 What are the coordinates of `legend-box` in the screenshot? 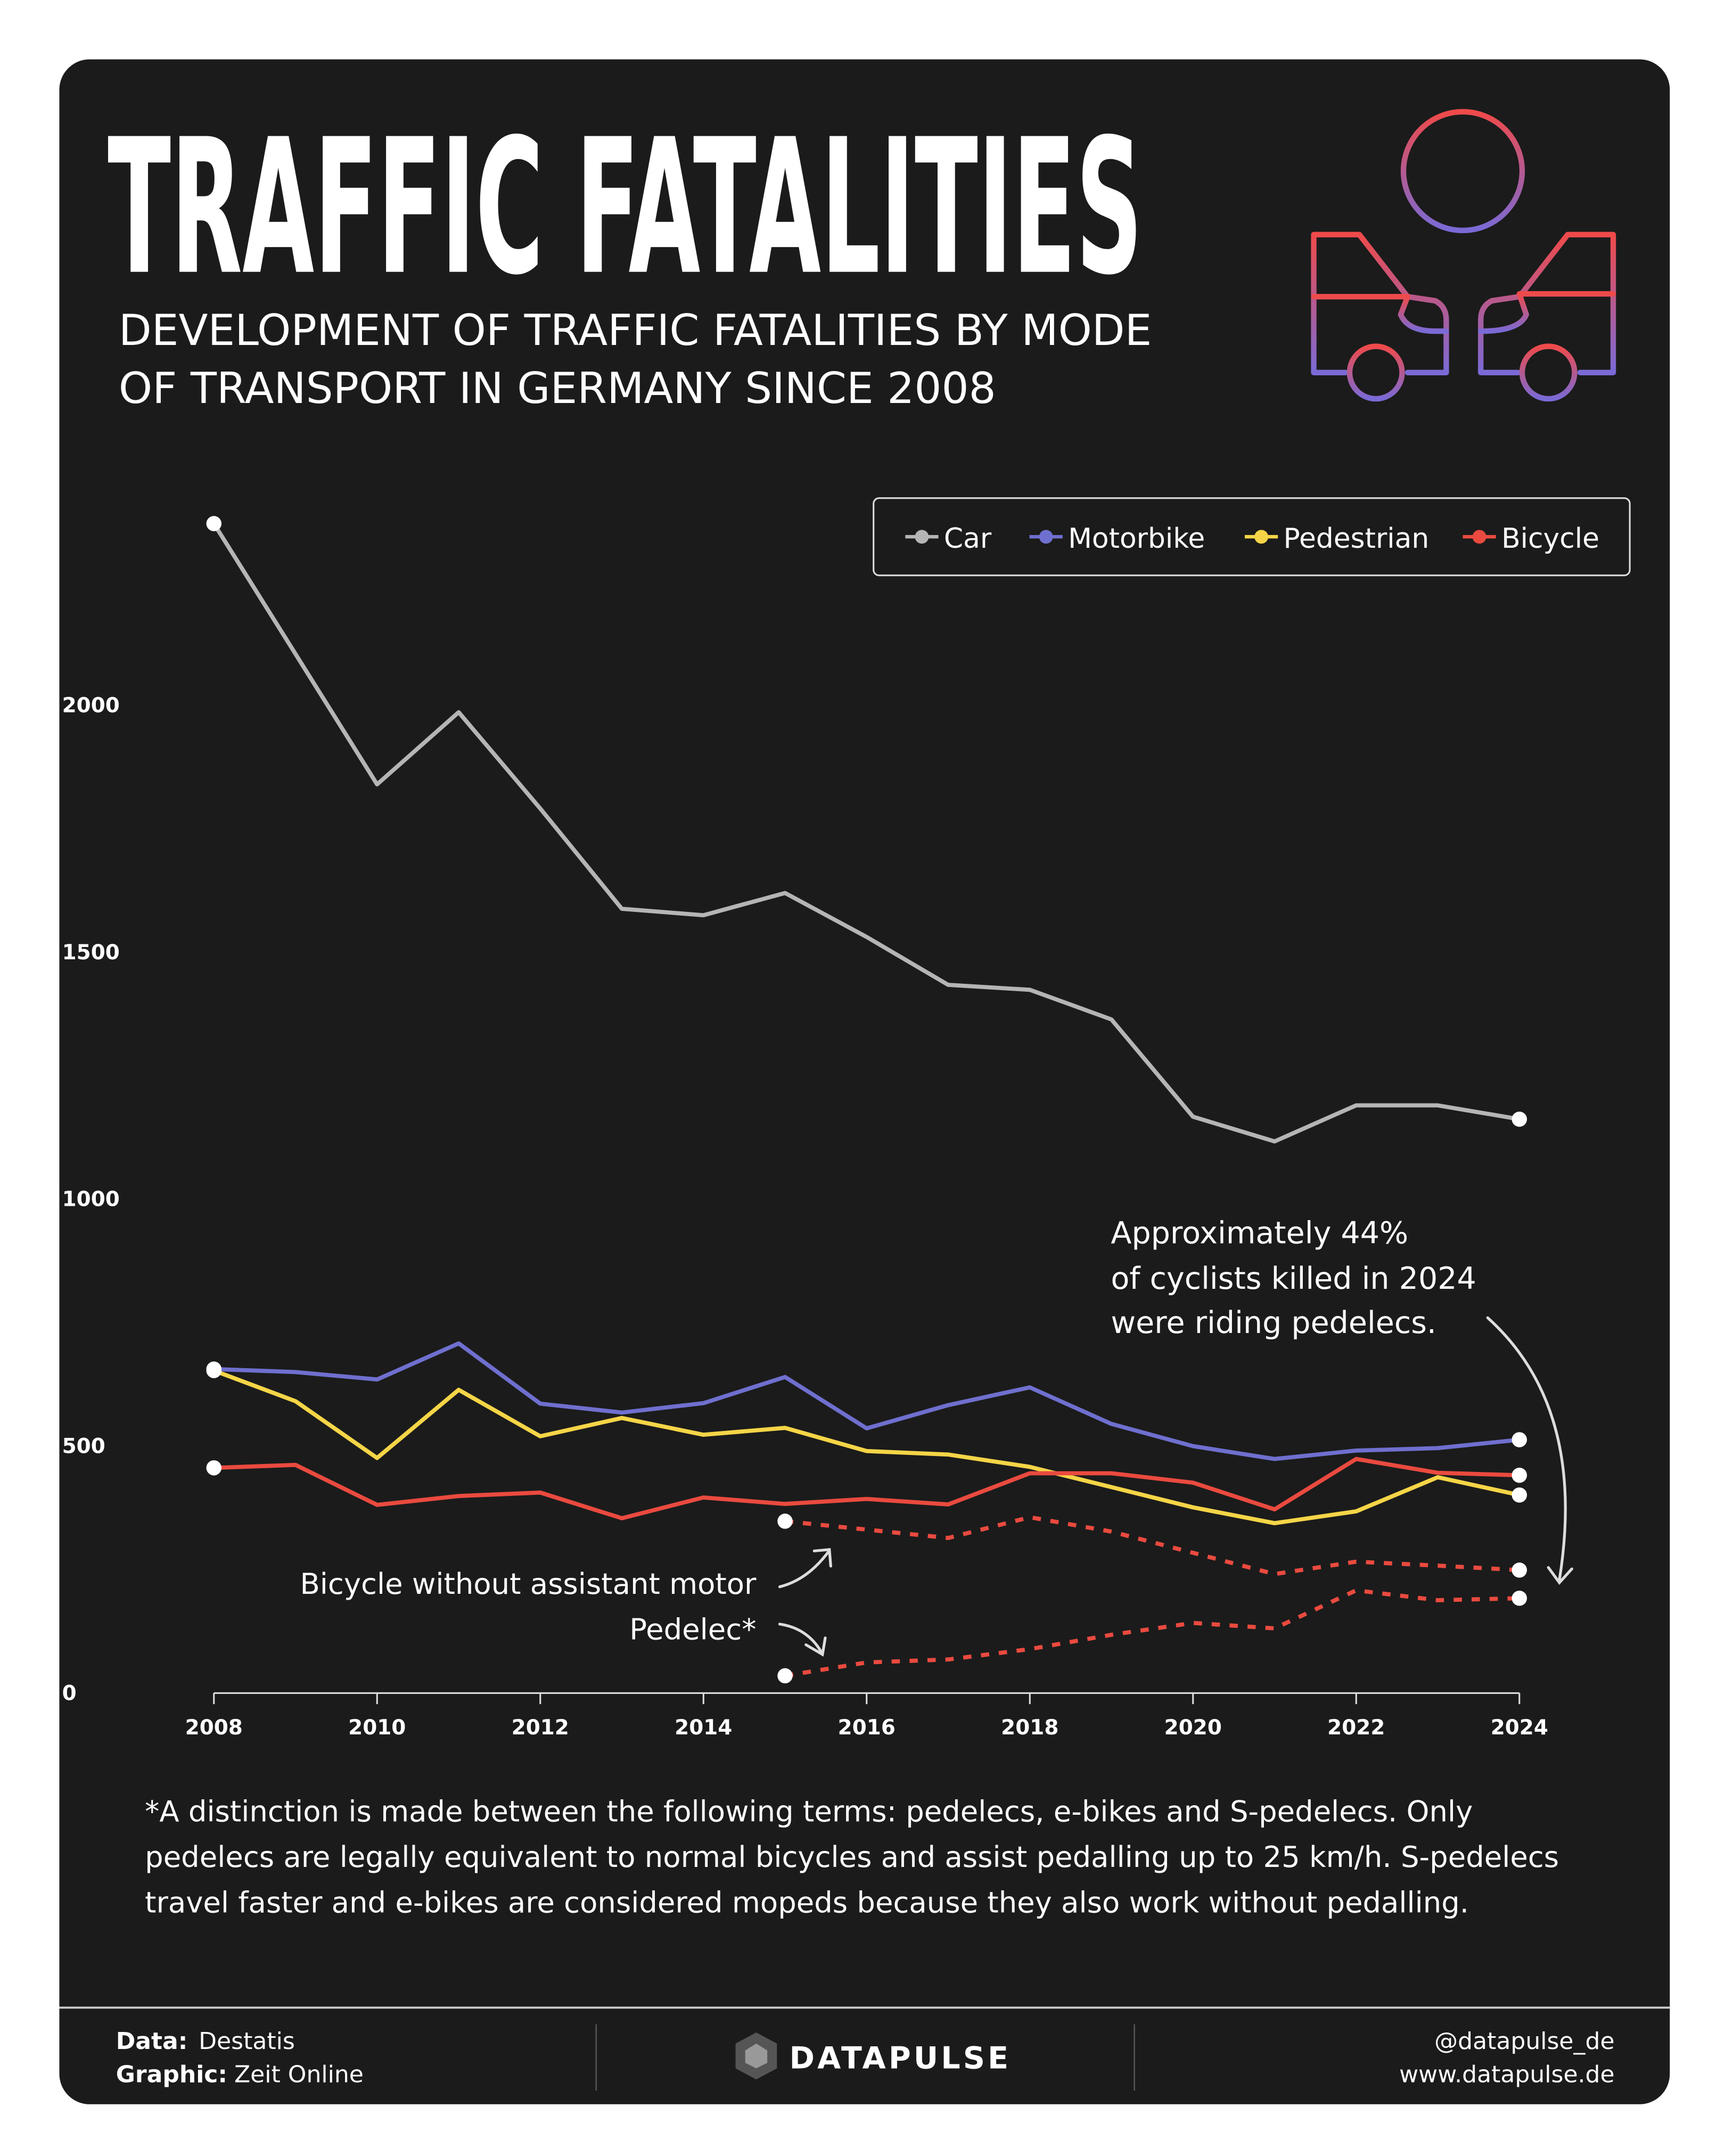 It's located at (1252, 537).